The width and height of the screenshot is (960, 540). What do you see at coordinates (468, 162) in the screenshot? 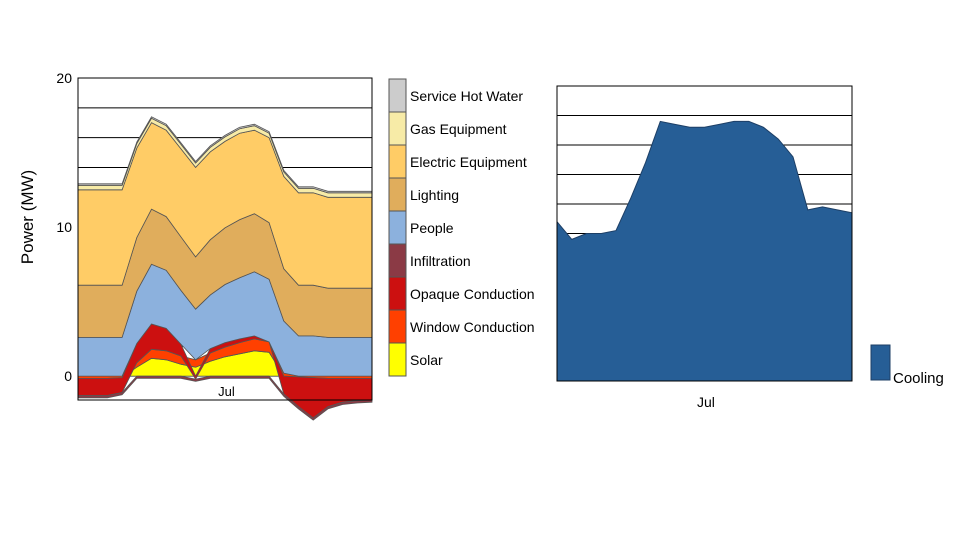
I see `legend-label-electric-equipment: Electric Equipment` at bounding box center [468, 162].